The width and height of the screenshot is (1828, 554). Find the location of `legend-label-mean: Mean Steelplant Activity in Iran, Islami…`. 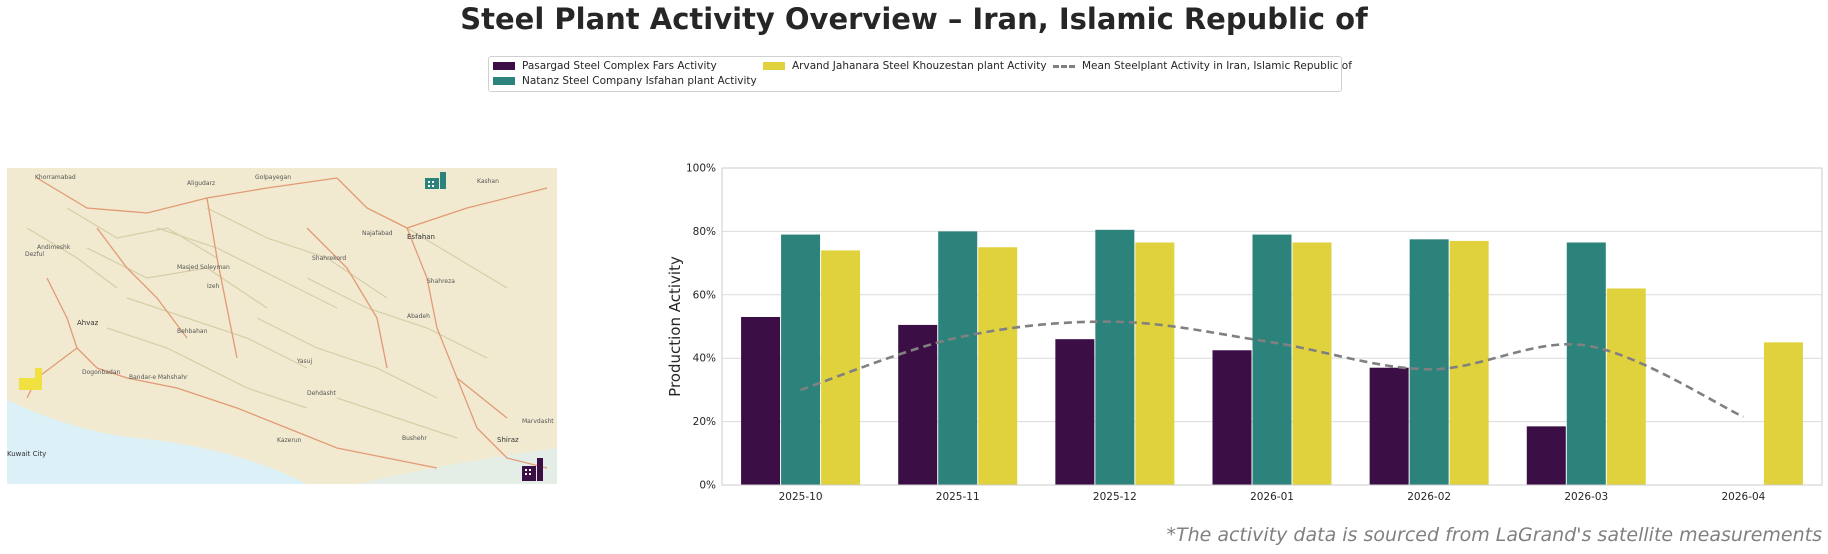

legend-label-mean: Mean Steelplant Activity in Iran, Islami… is located at coordinates (1217, 66).